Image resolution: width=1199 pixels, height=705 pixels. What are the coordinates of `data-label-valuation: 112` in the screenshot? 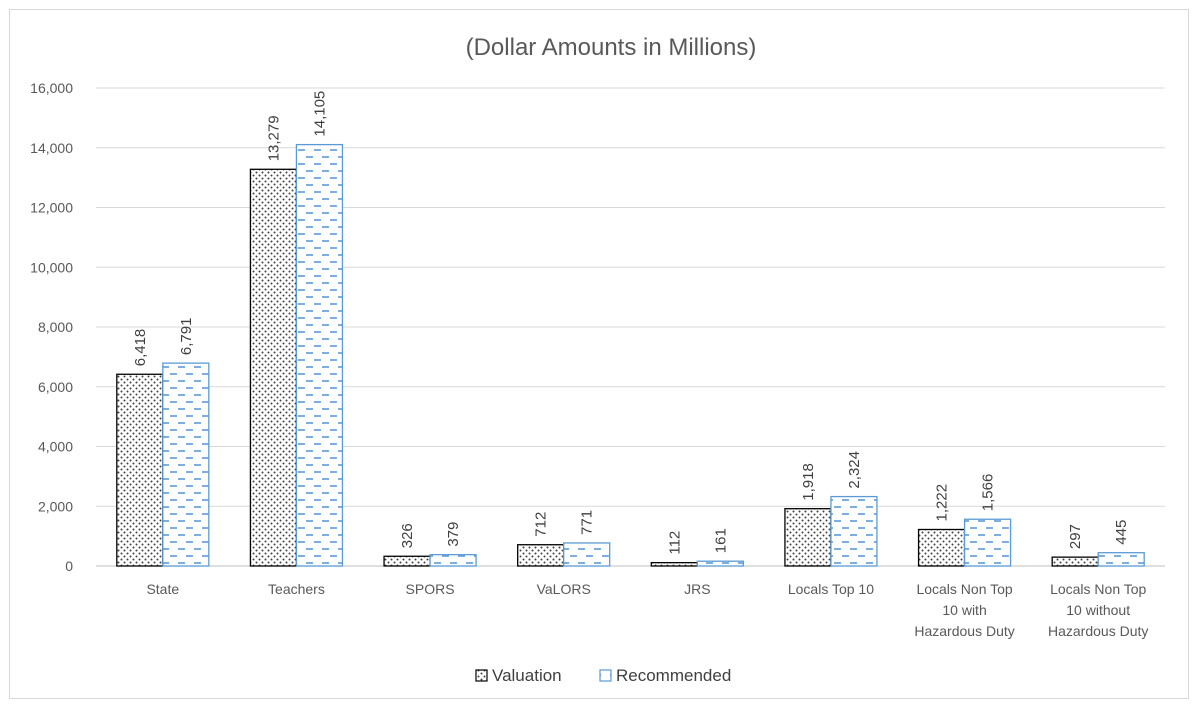 It's located at (674, 543).